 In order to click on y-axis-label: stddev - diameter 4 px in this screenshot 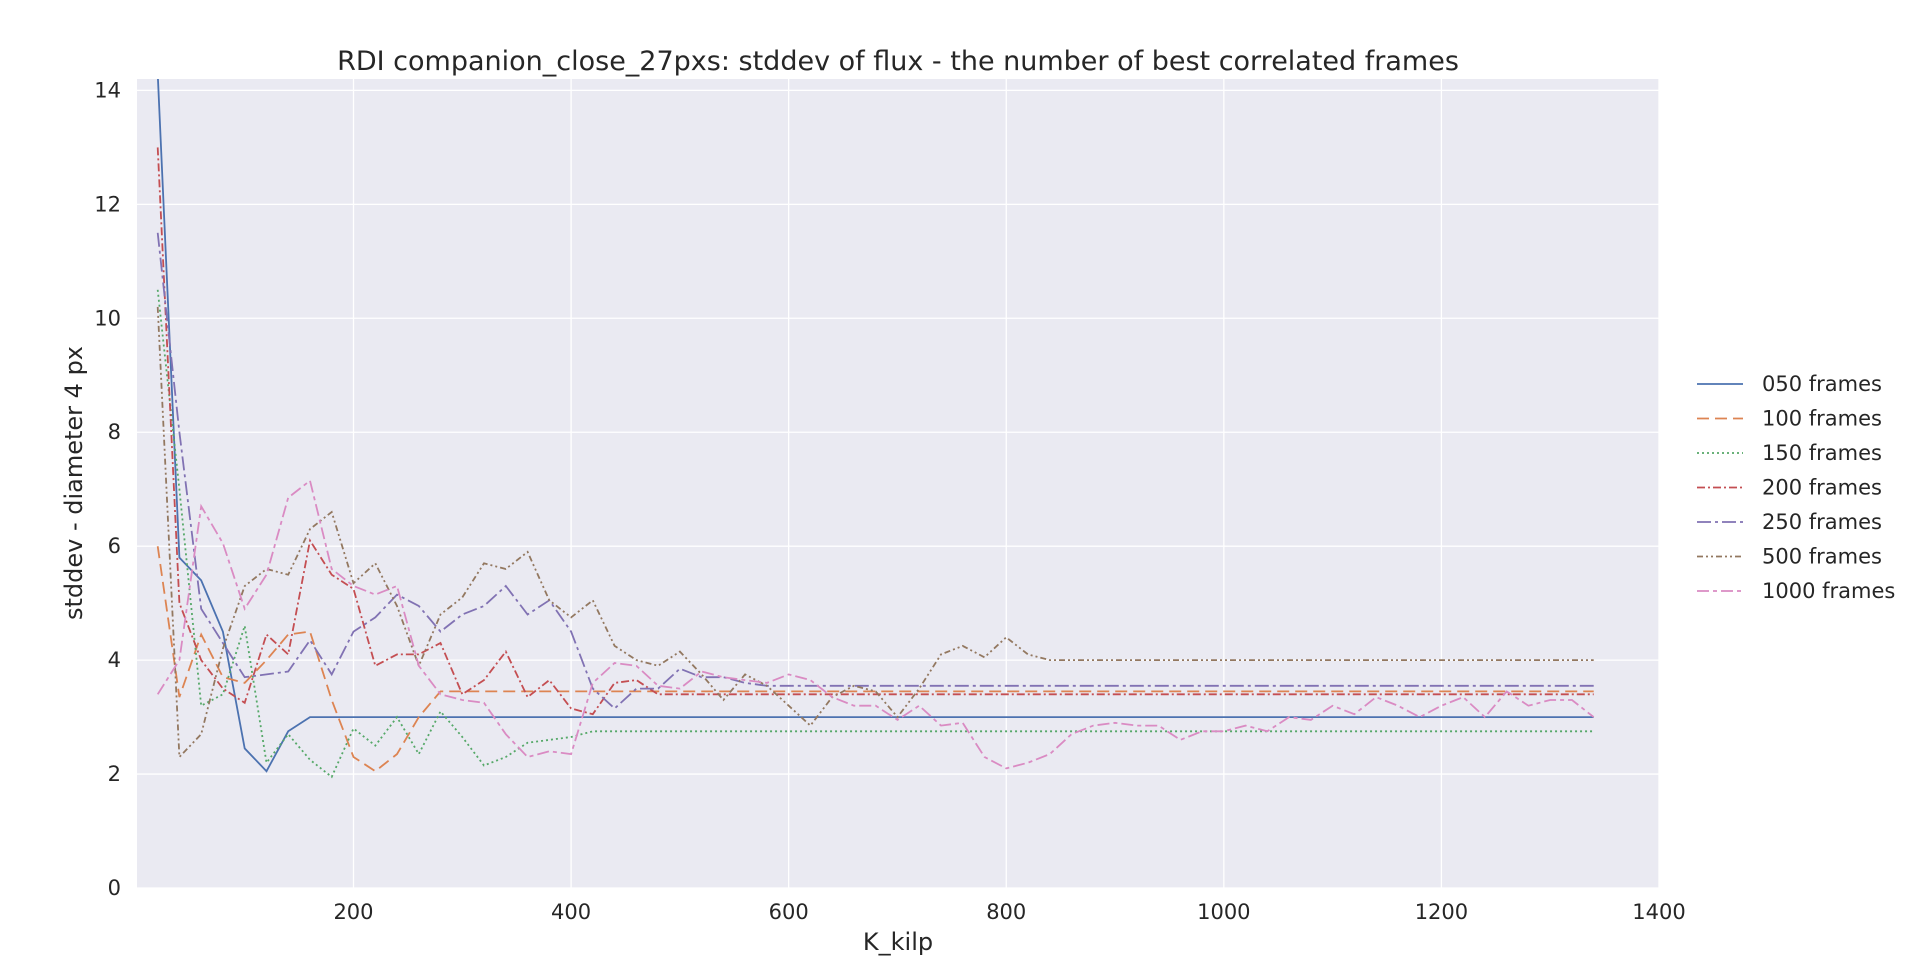, I will do `click(74, 483)`.